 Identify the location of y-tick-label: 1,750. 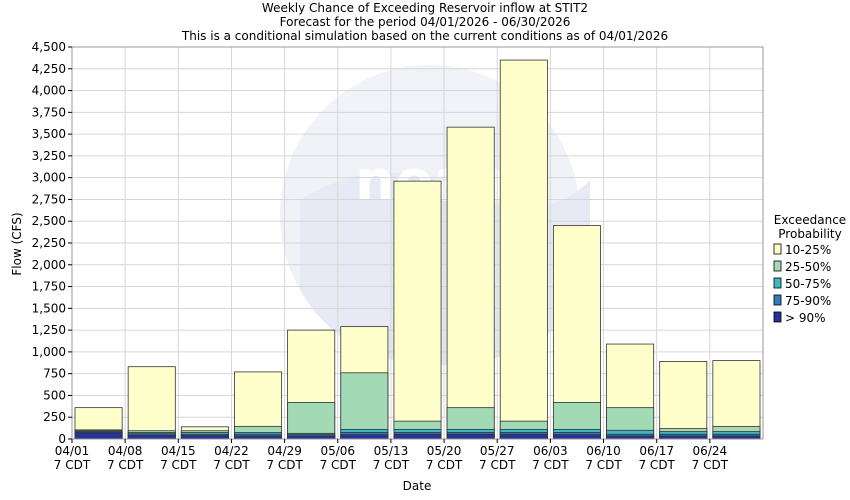
(49, 287).